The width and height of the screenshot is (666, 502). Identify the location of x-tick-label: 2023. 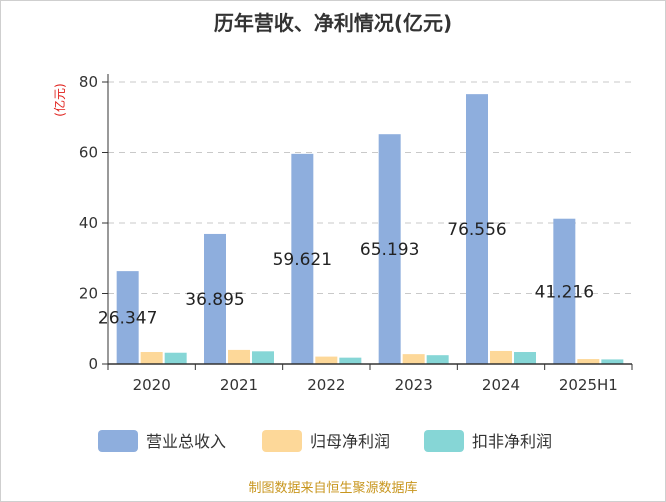
(414, 385).